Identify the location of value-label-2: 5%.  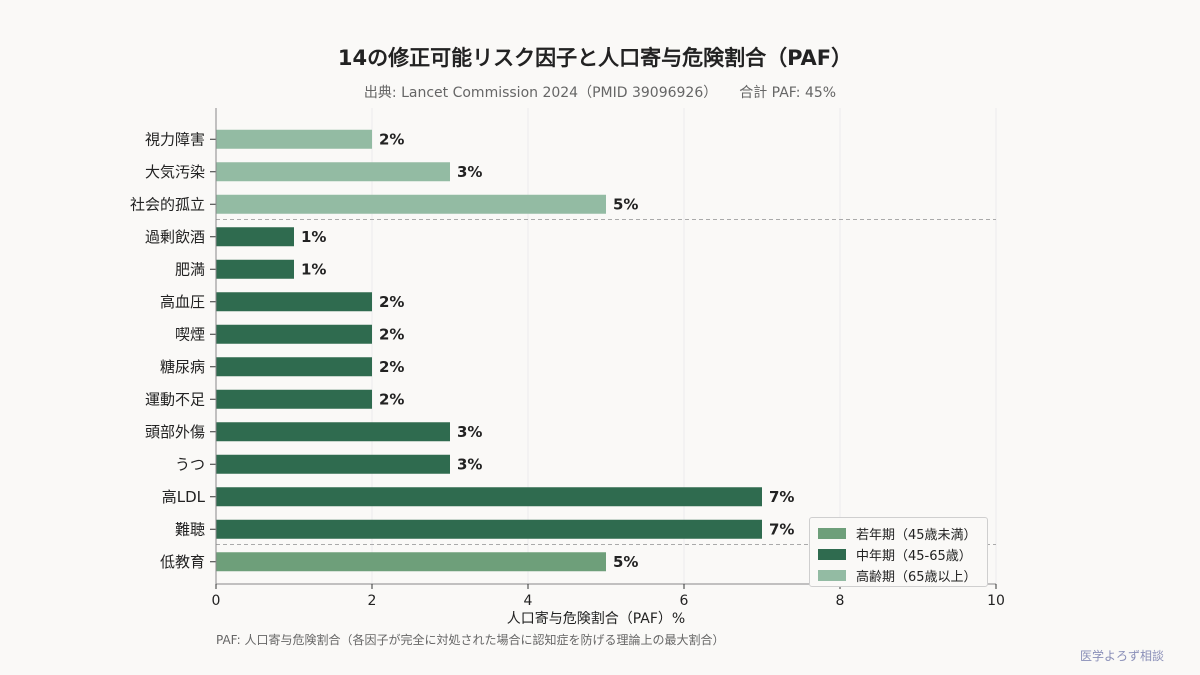
(625, 204).